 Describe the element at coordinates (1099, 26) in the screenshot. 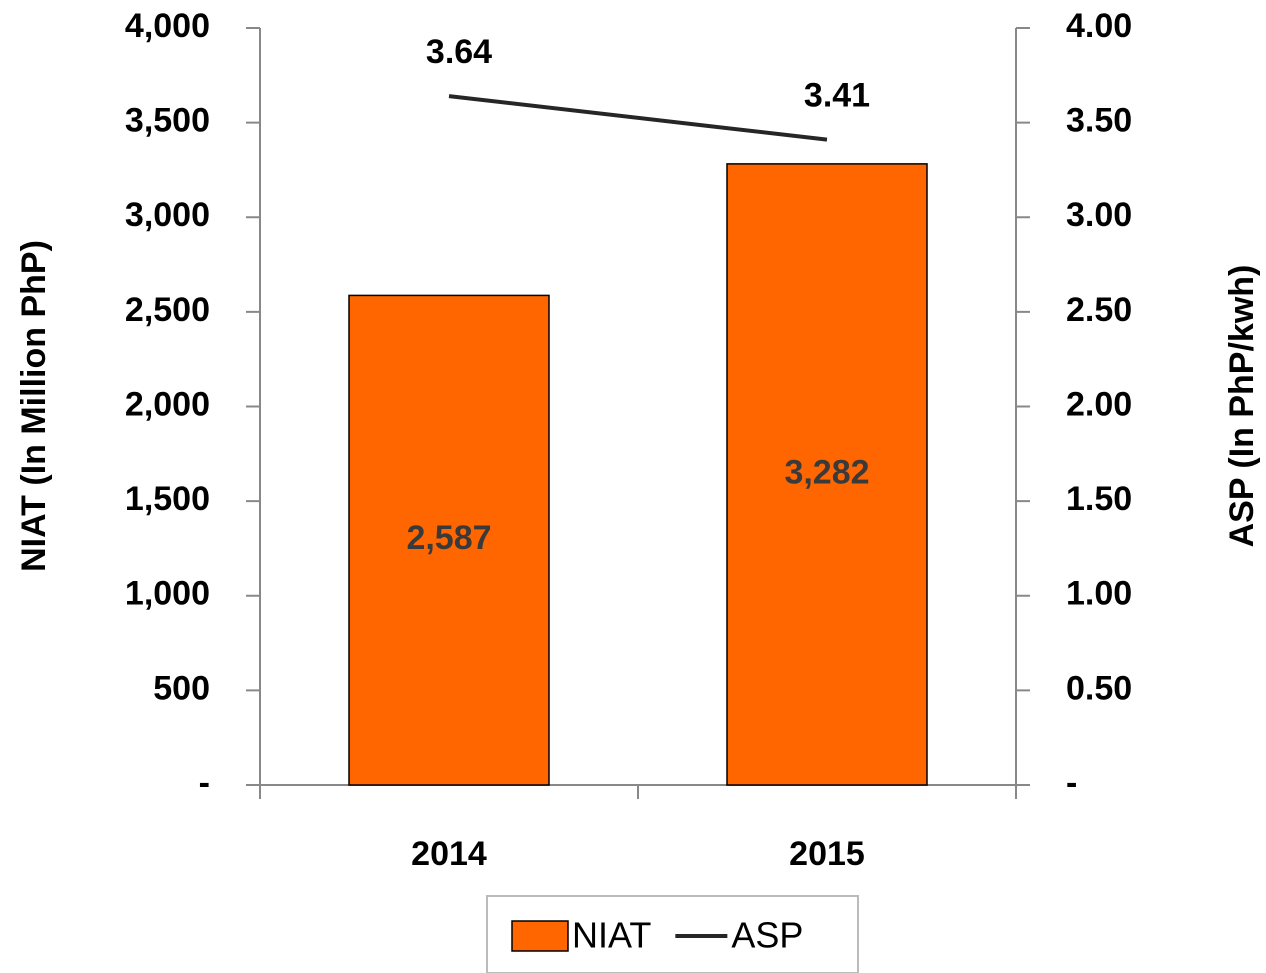

I see `y2ticks-label: 4.00` at that location.